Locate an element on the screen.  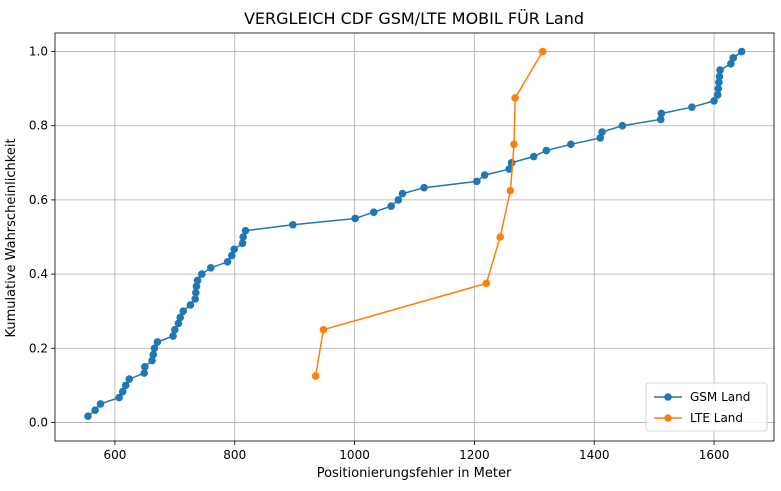
y-axis-label: Kumulative Wahrscheinlichkeit is located at coordinates (11, 237).